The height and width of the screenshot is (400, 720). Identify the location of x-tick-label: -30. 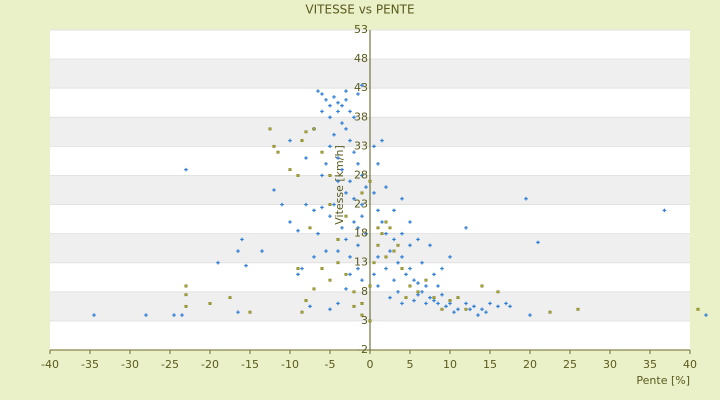
(130, 364).